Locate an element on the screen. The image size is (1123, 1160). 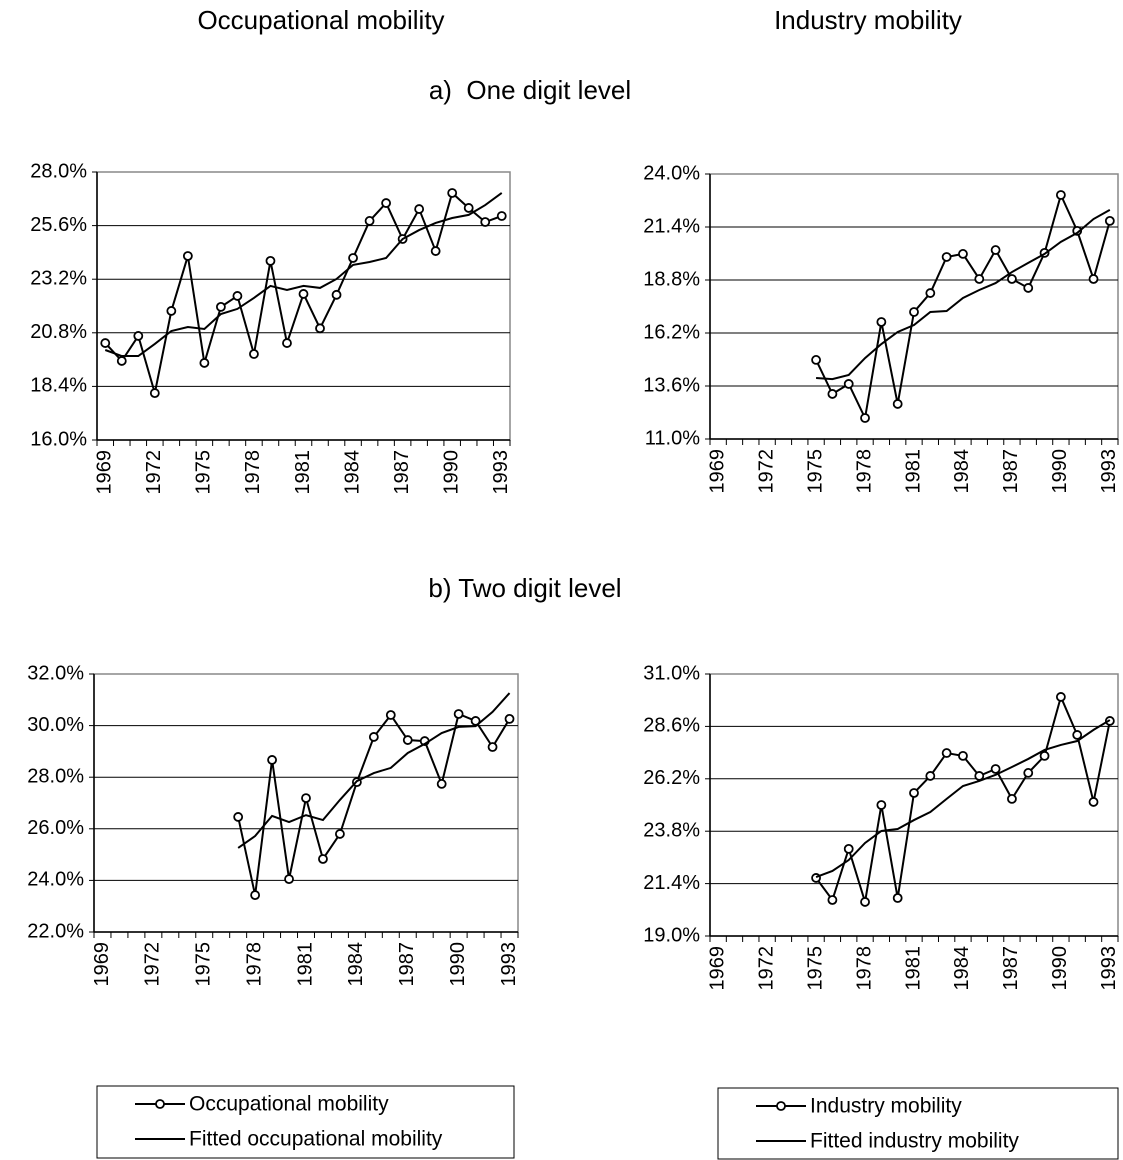
y-tick-label: 18.8% is located at coordinates (671, 279).